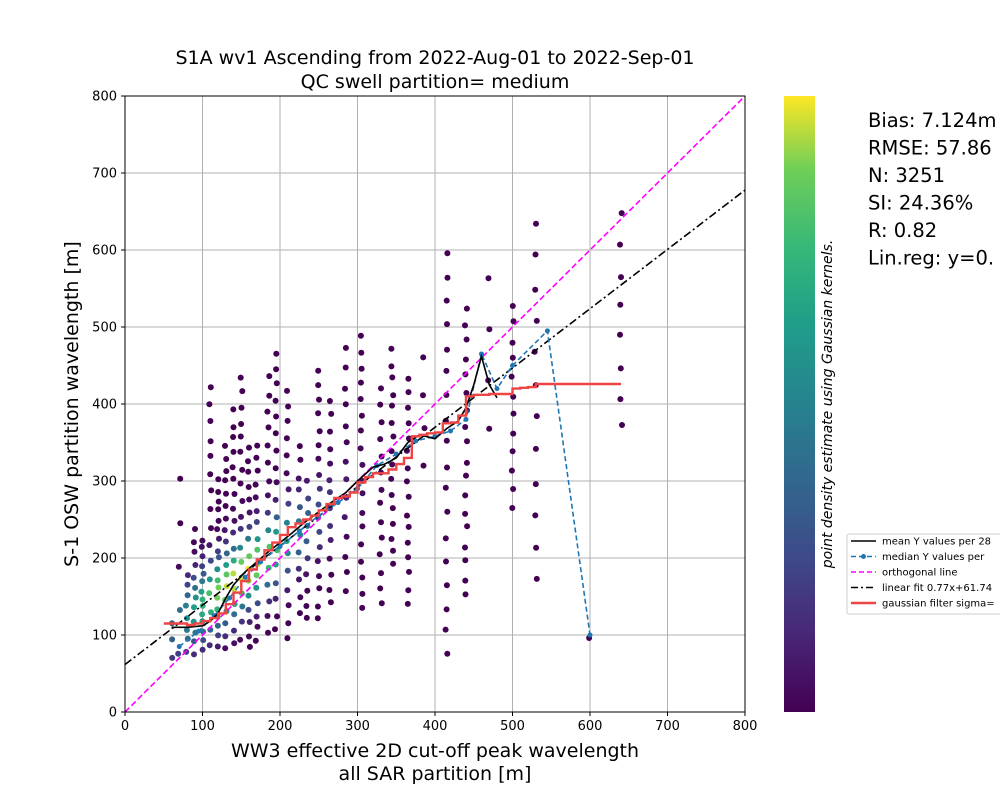 The image size is (1000, 800). I want to click on x-tick-label: 200, so click(280, 726).